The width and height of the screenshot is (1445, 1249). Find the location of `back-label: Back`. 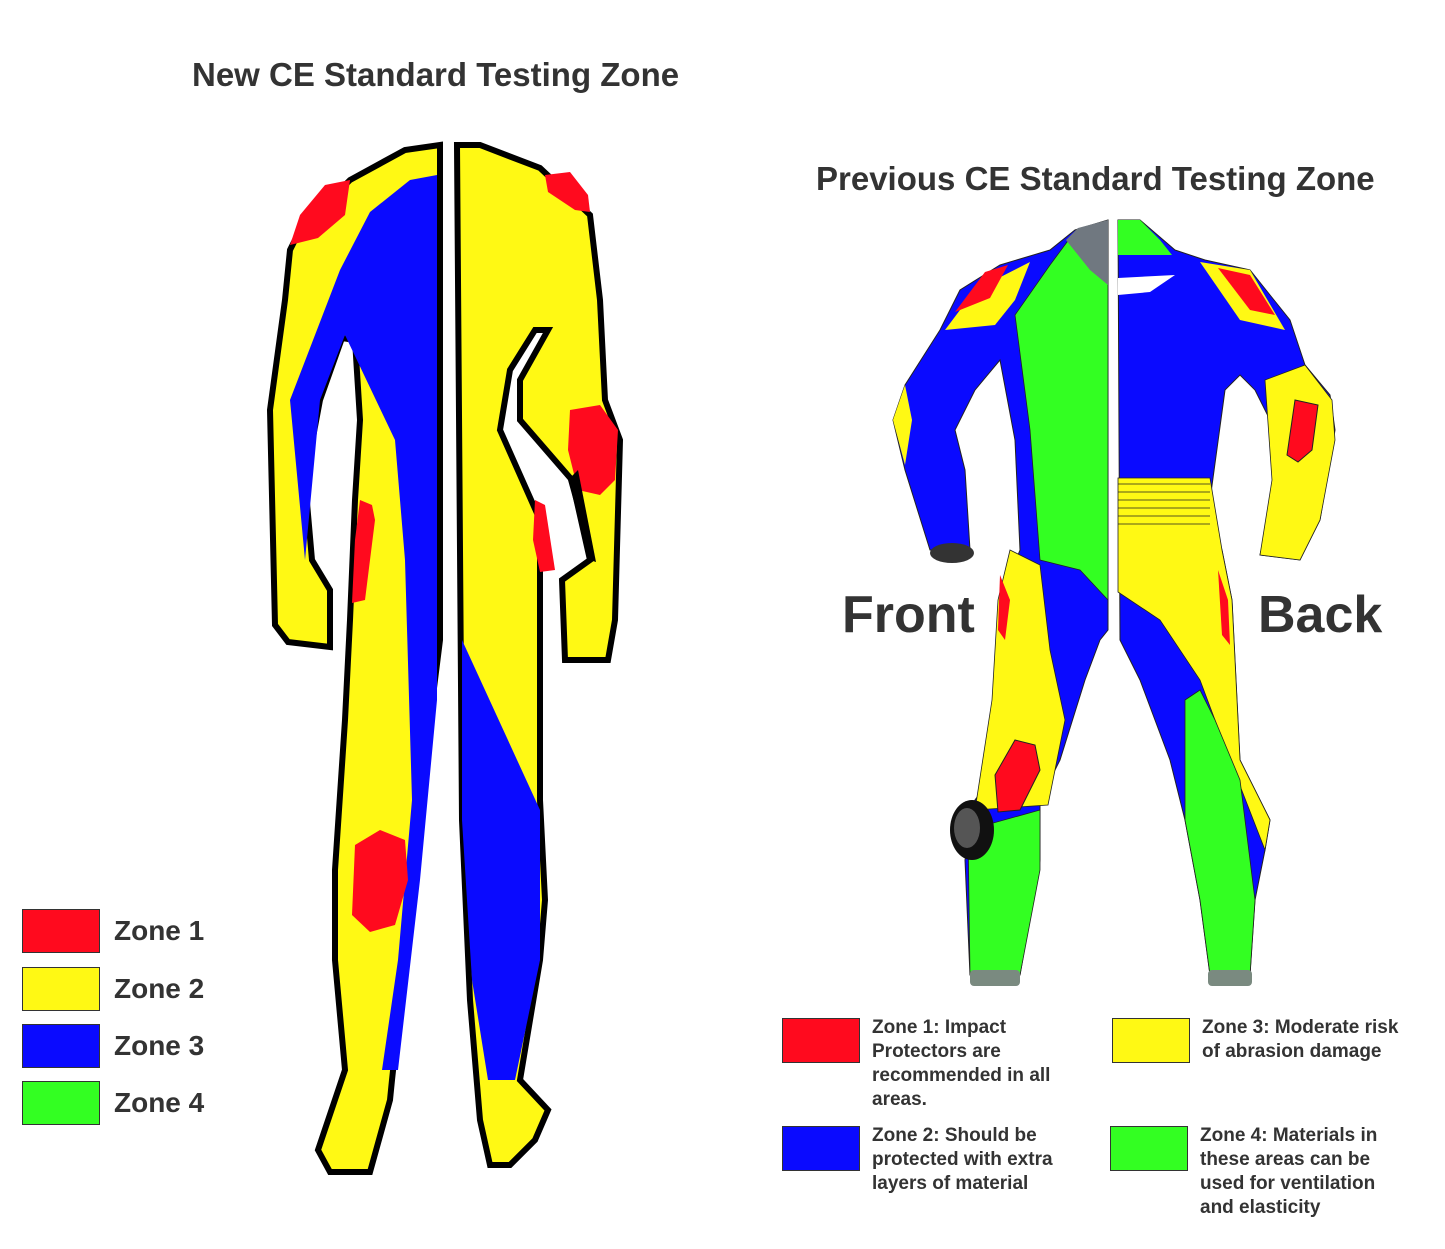

back-label: Back is located at coordinates (1320, 615).